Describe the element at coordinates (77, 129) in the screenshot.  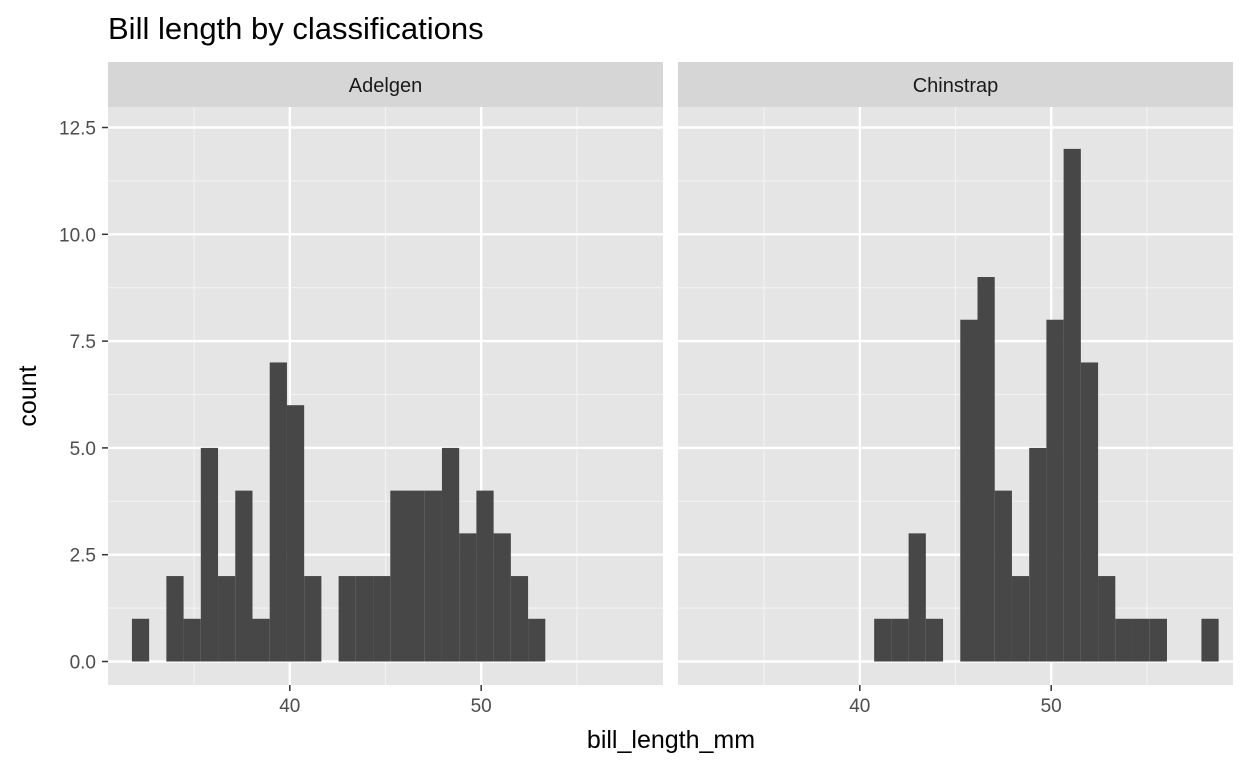
I see `y-tick-label: 12.5` at that location.